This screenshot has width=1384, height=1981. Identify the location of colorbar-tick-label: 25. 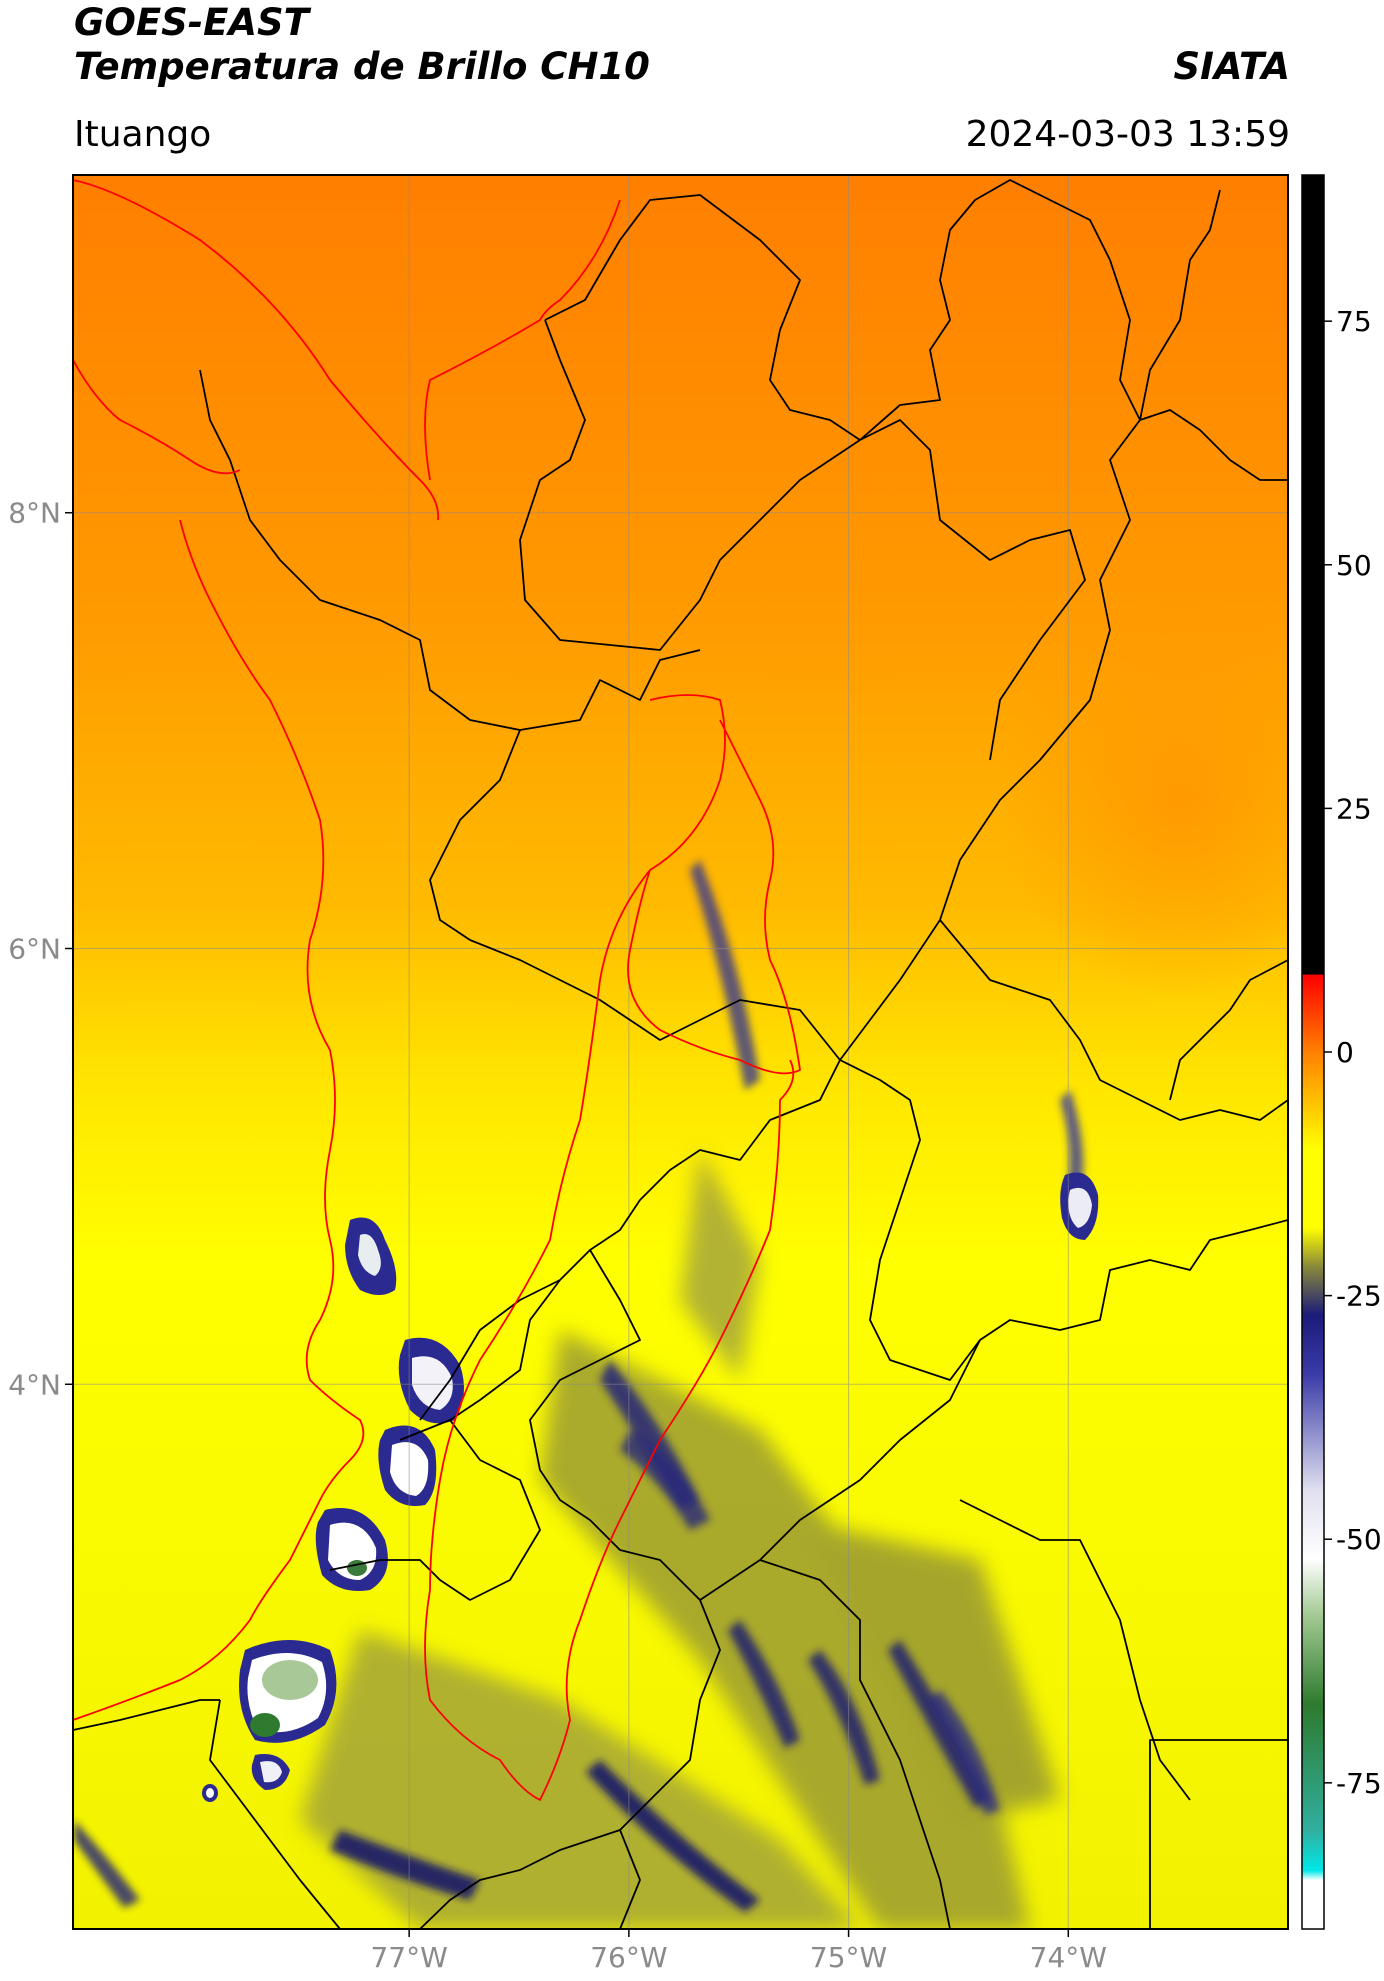
(1354, 808).